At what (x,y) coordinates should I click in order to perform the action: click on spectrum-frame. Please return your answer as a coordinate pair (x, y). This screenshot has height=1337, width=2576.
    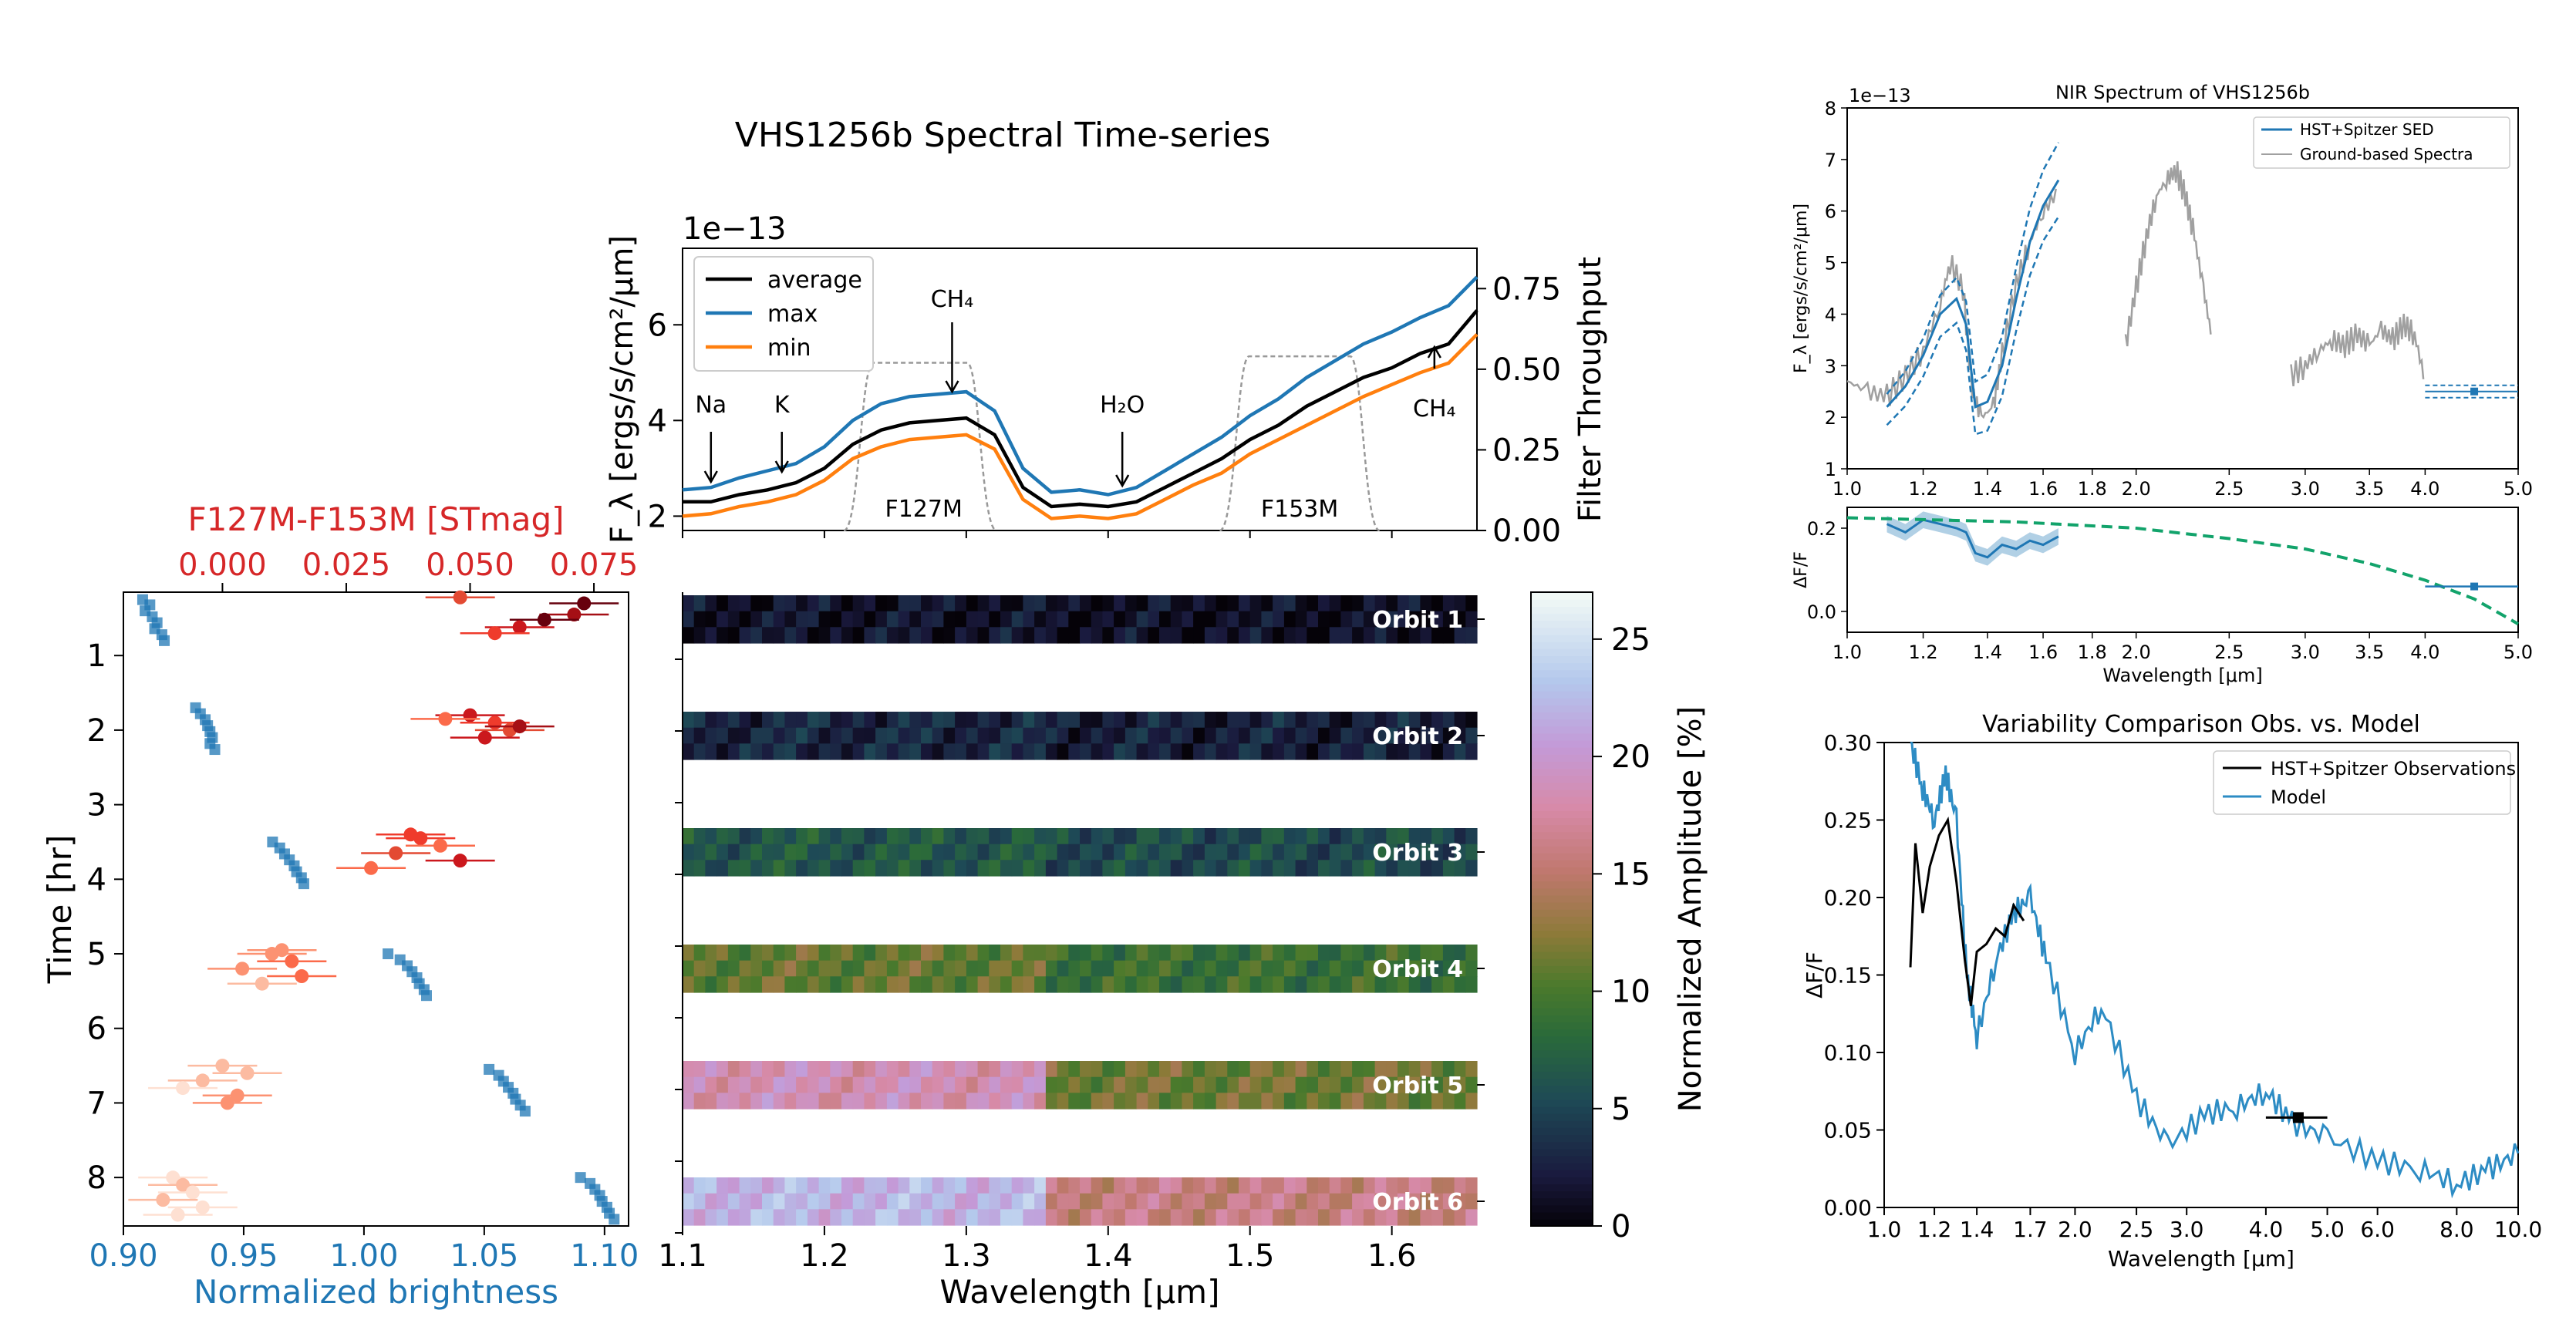
    Looking at the image, I should click on (1080, 389).